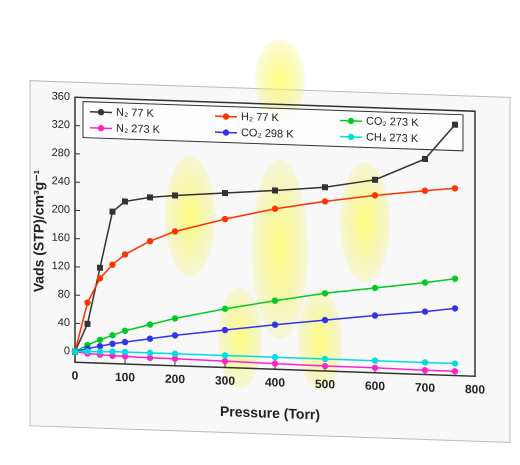  I want to click on legend-label: CO₂ 298 K, so click(267, 134).